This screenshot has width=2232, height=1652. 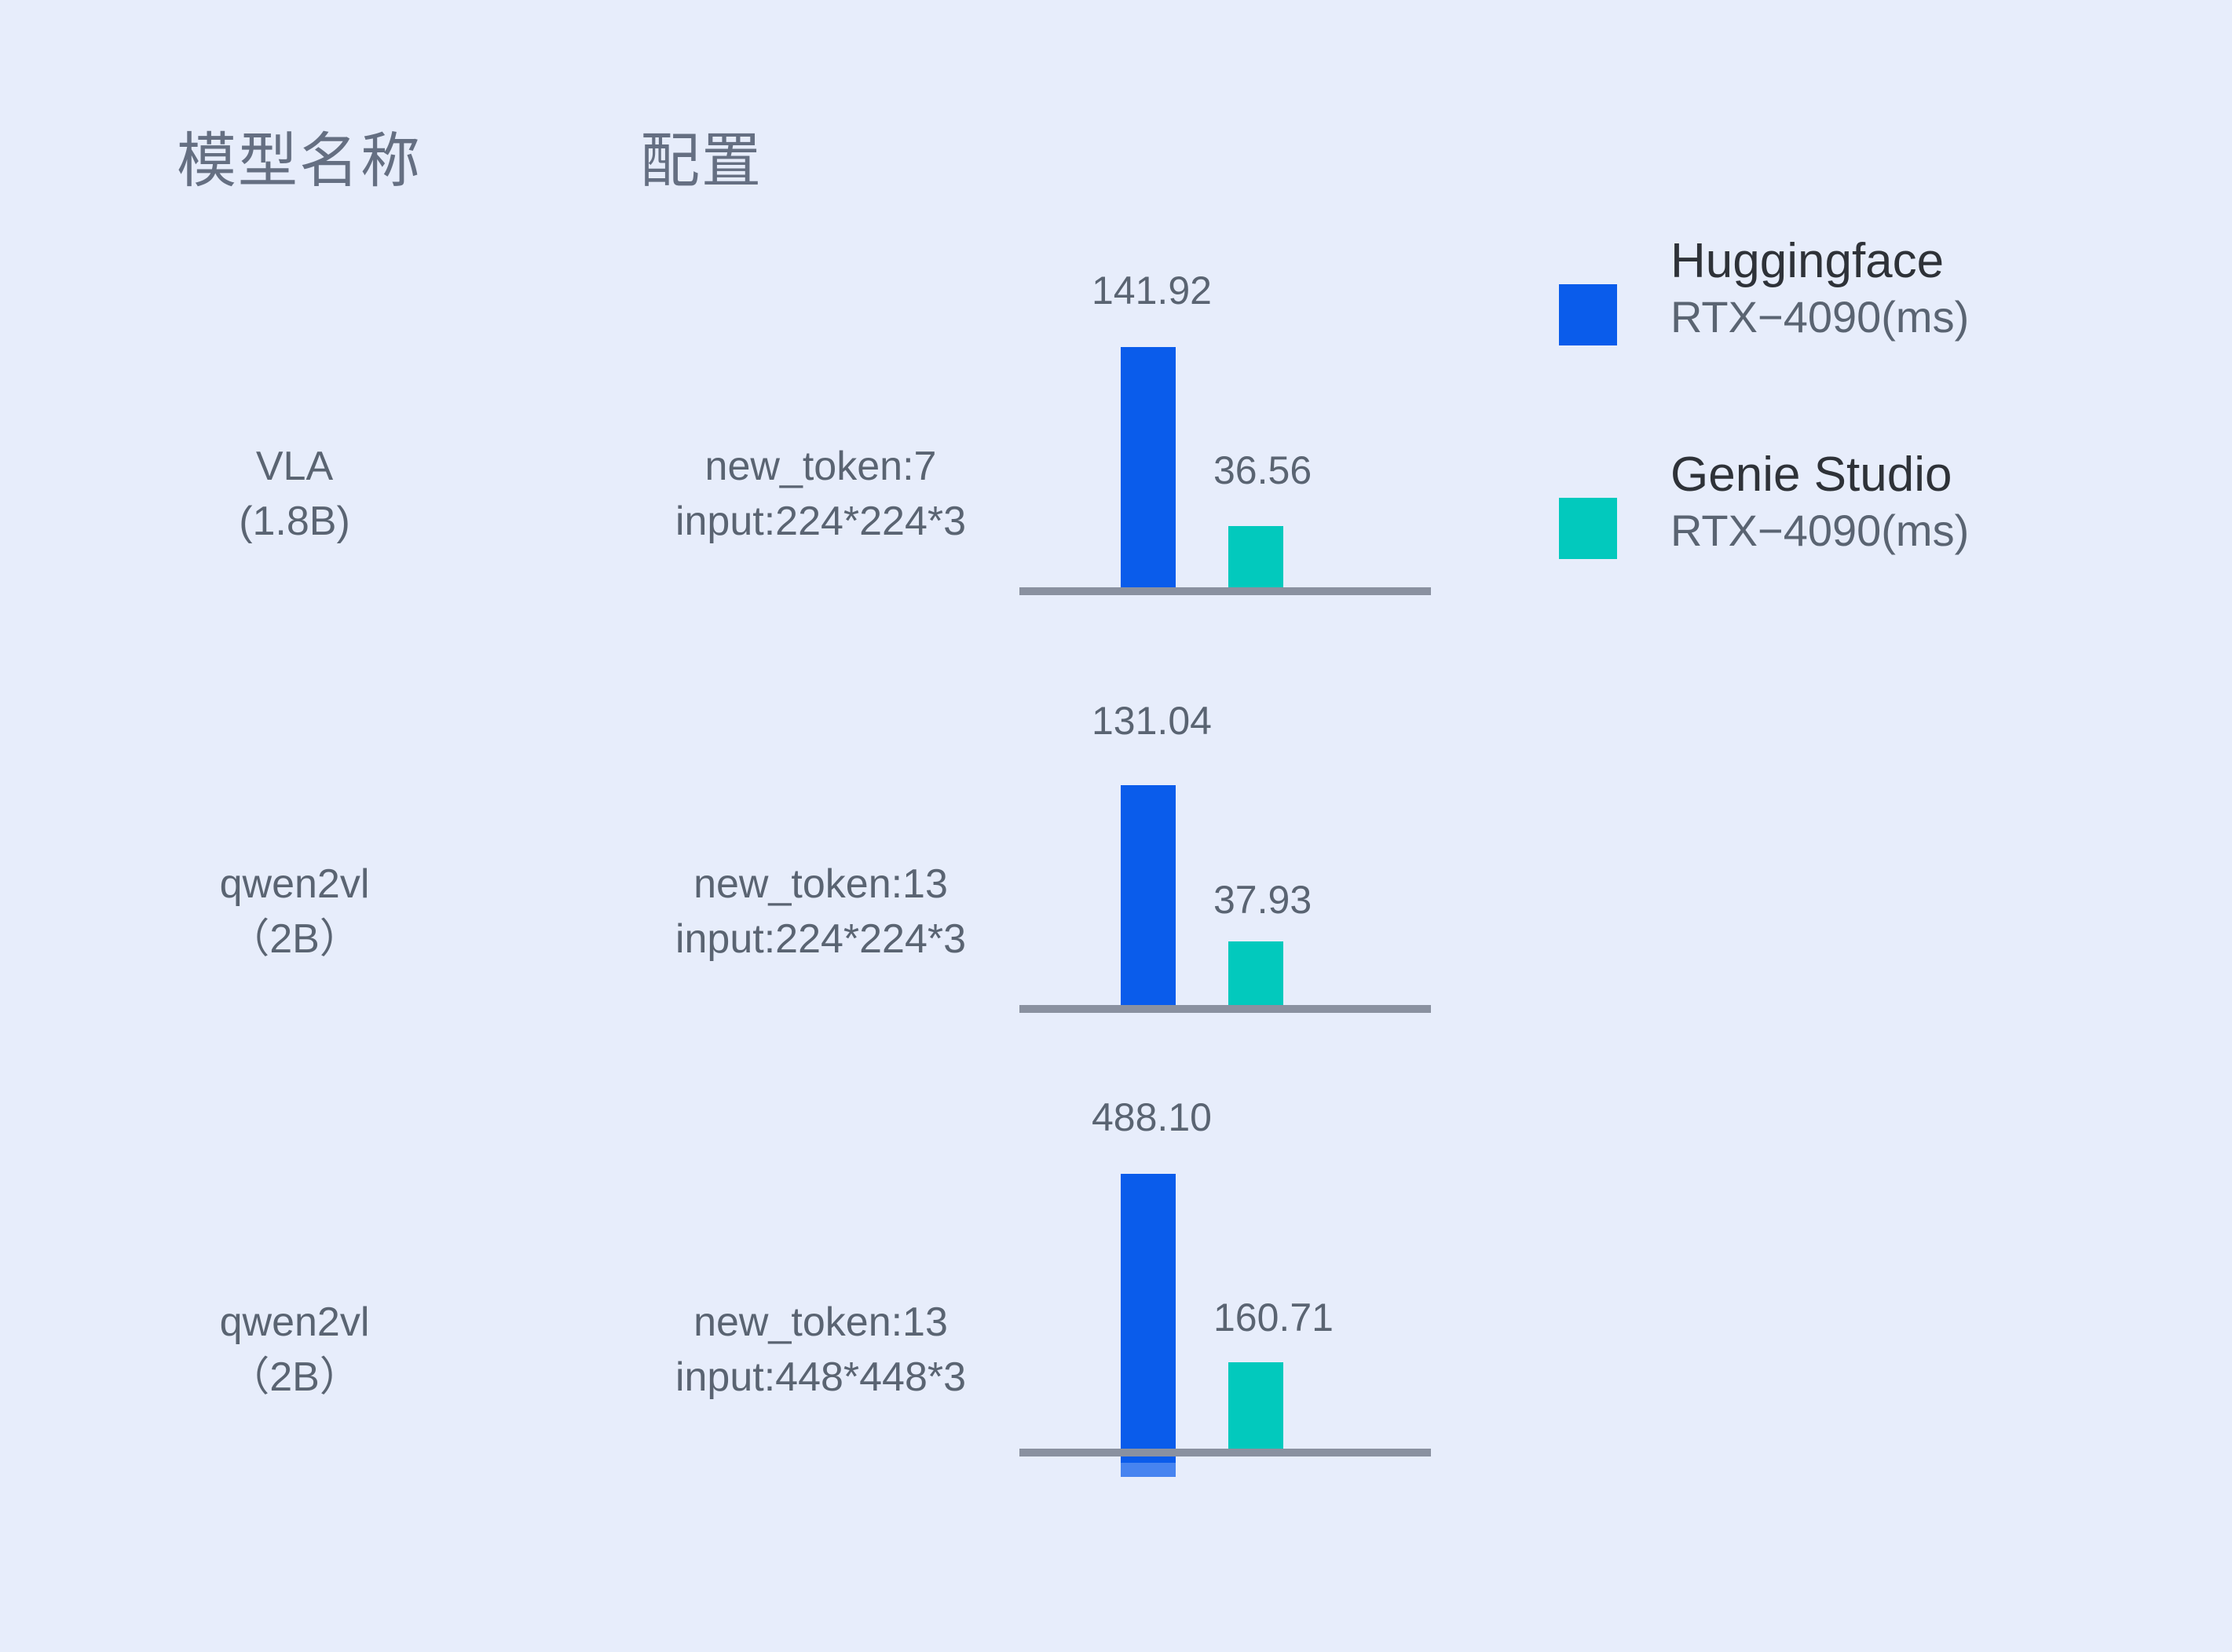 I want to click on column-header-config: 配置, so click(x=701, y=161).